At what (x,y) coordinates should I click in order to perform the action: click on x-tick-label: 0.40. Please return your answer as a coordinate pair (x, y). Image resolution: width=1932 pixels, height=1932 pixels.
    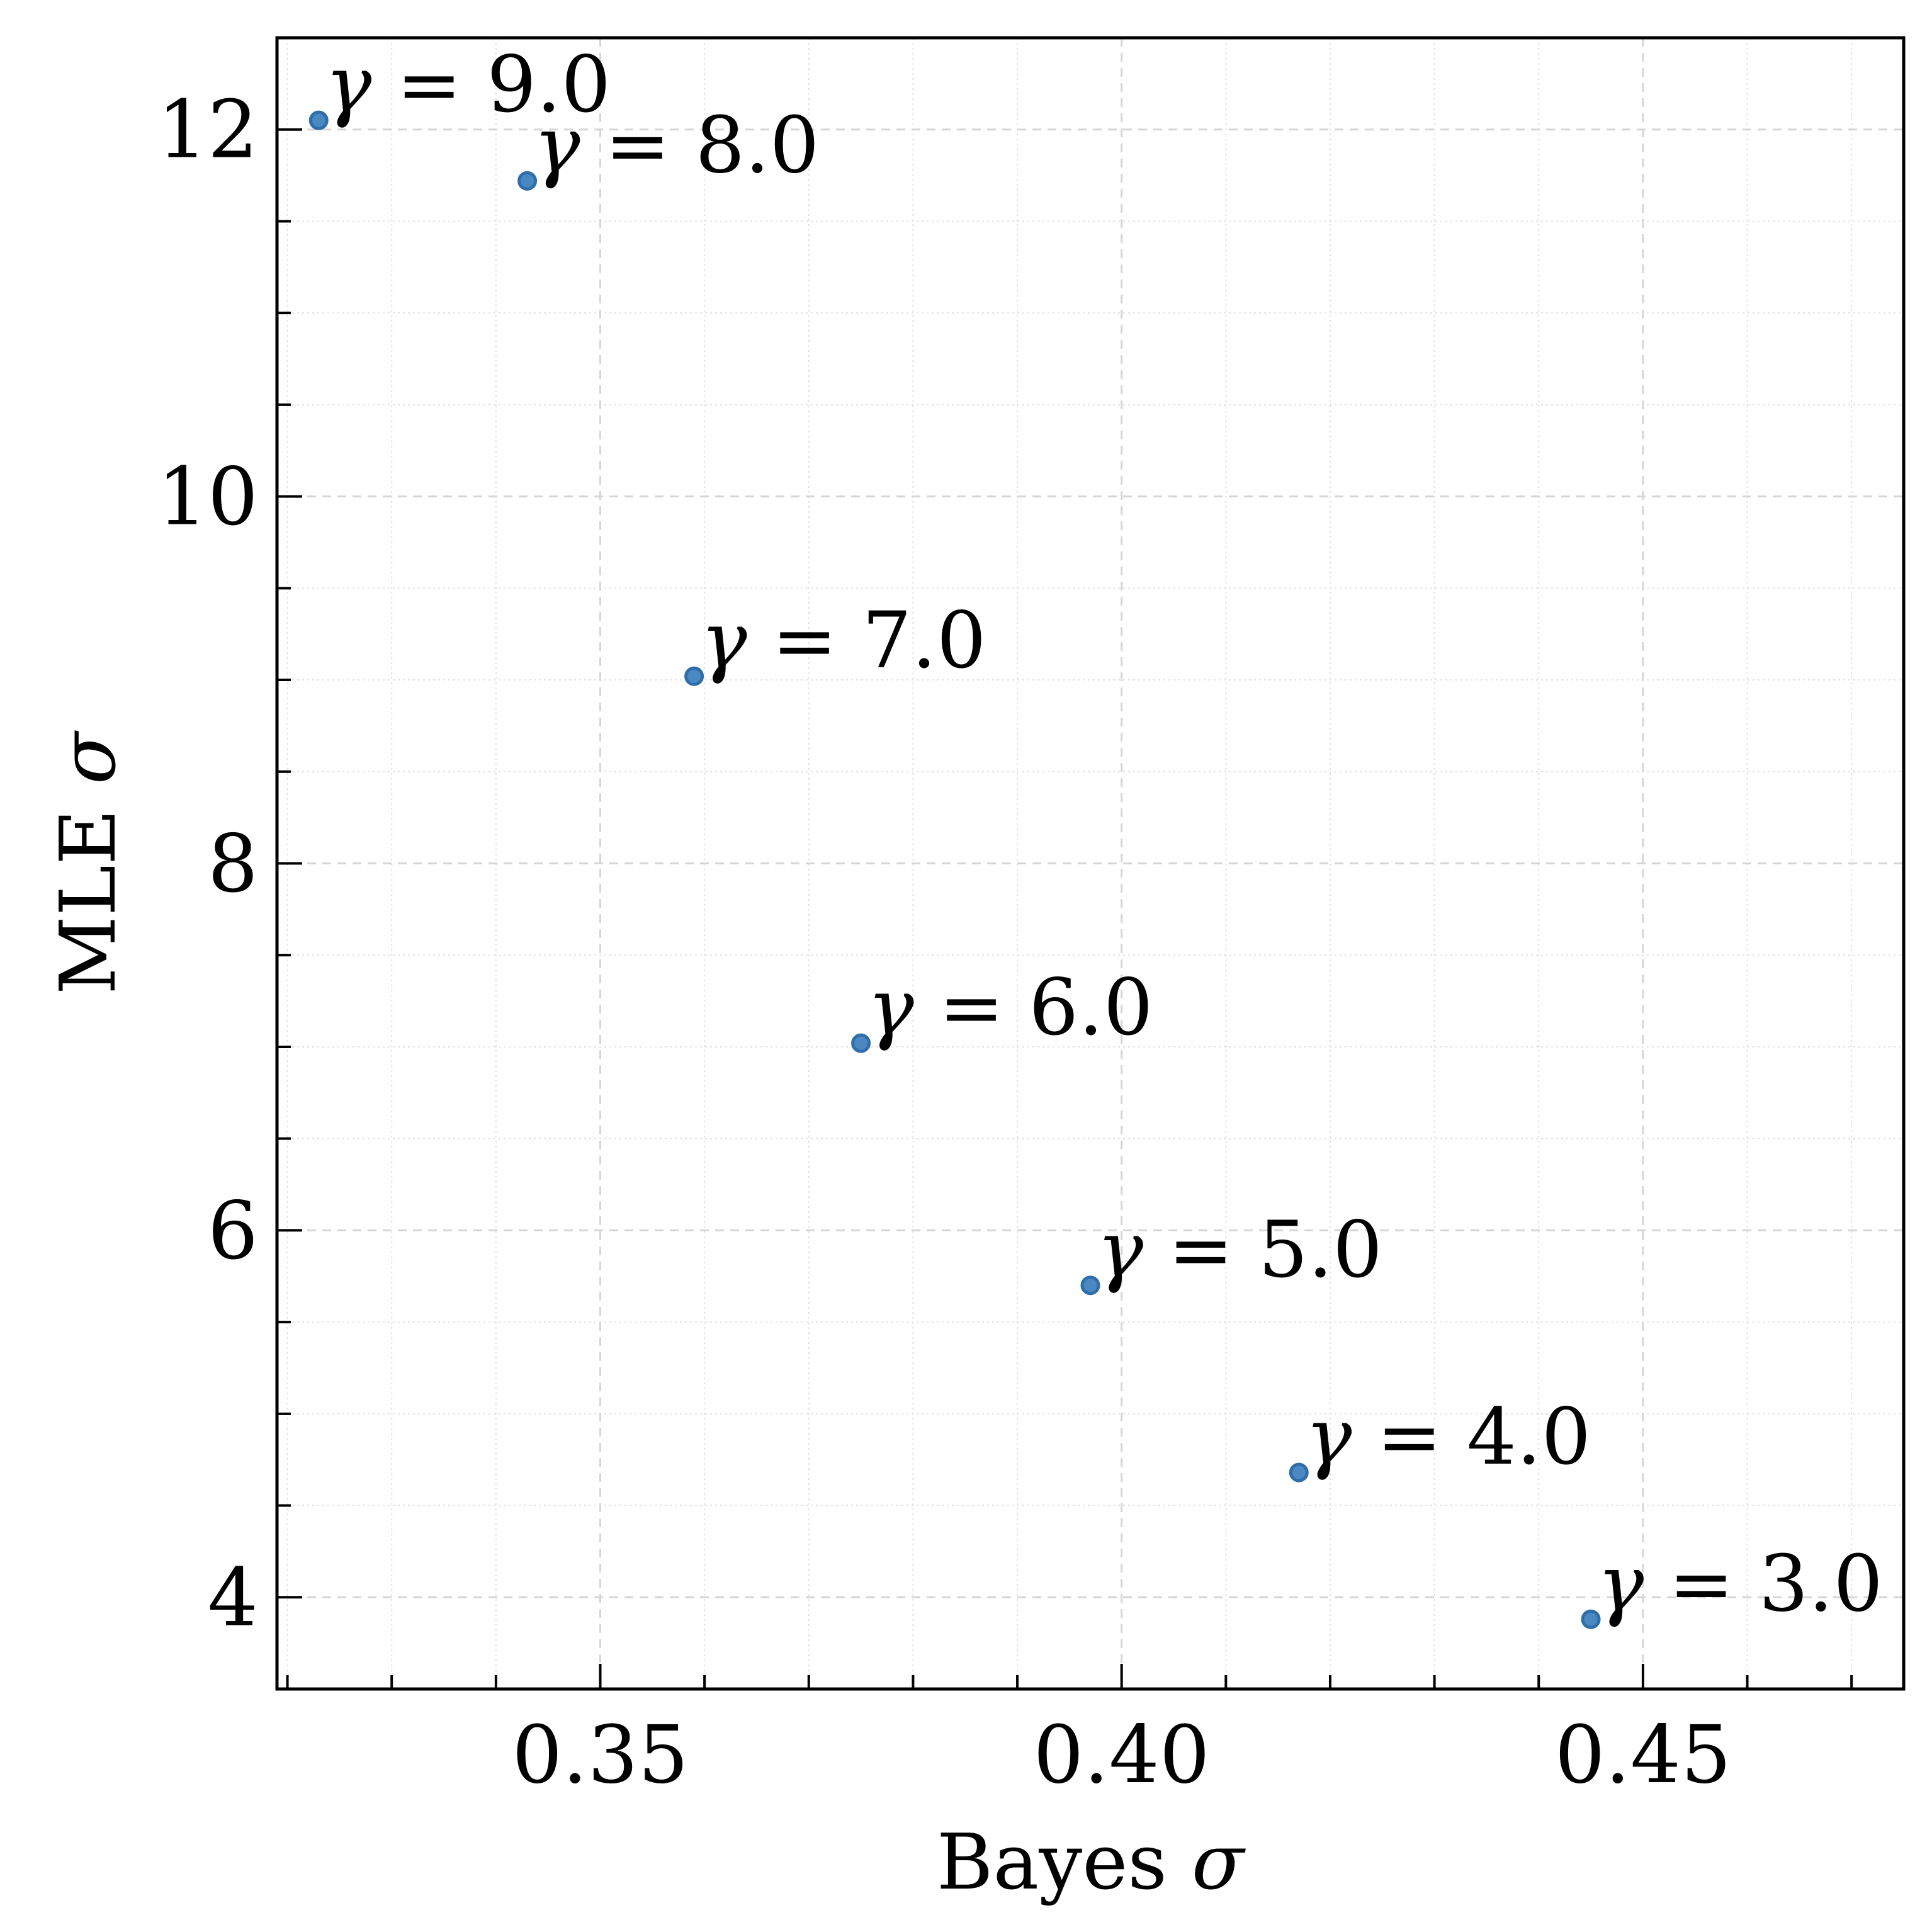
    Looking at the image, I should click on (1121, 1755).